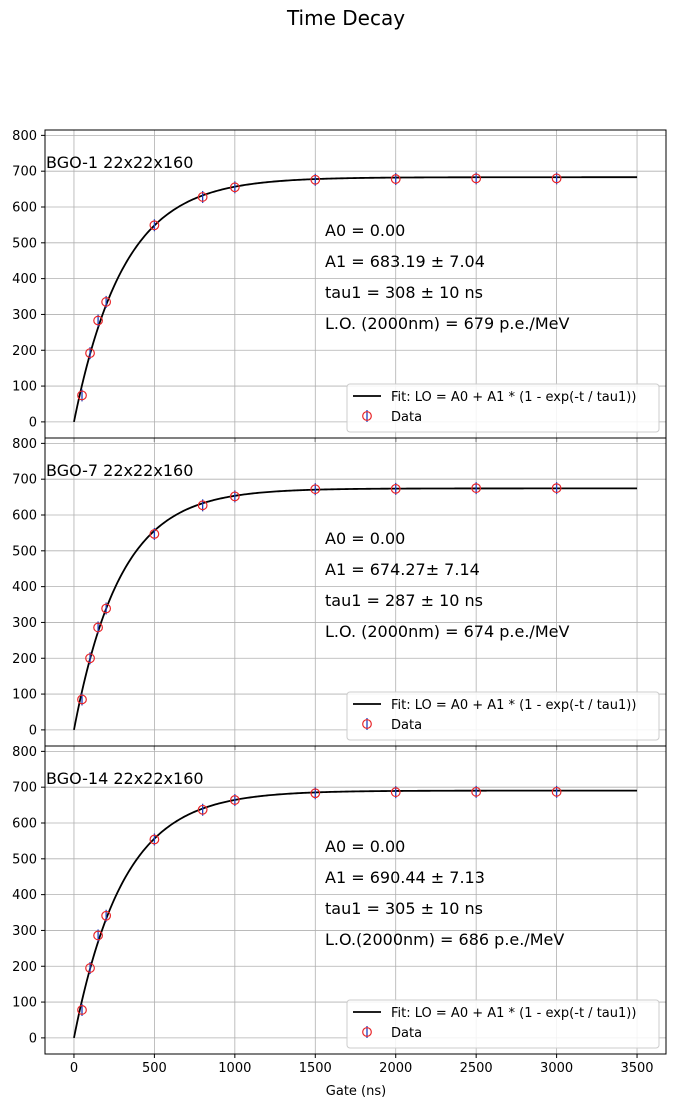  Describe the element at coordinates (345, 18) in the screenshot. I see `figure-title: Time Decay` at that location.